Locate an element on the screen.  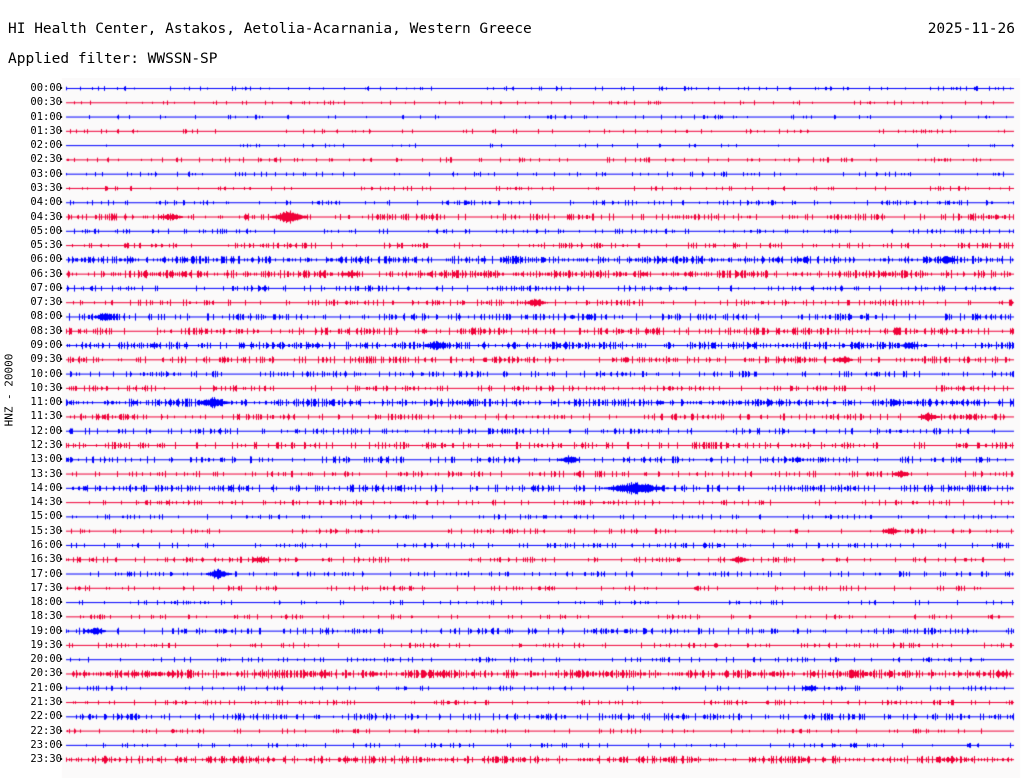
record-date: 2025-11-26 is located at coordinates (971, 29).